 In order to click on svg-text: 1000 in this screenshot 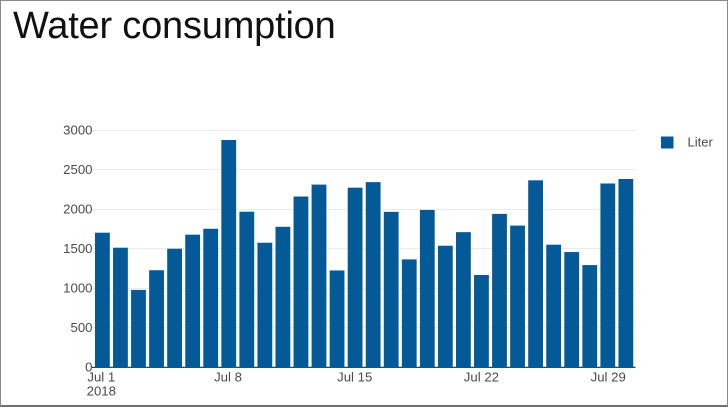, I will do `click(77, 288)`.